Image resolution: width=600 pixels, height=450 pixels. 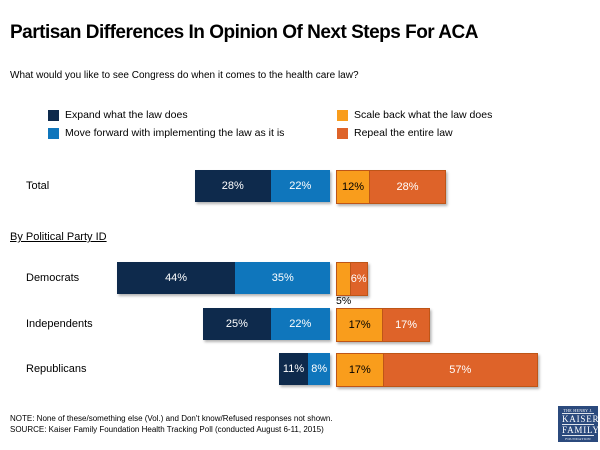 I want to click on value-label: 25%, so click(x=236, y=324).